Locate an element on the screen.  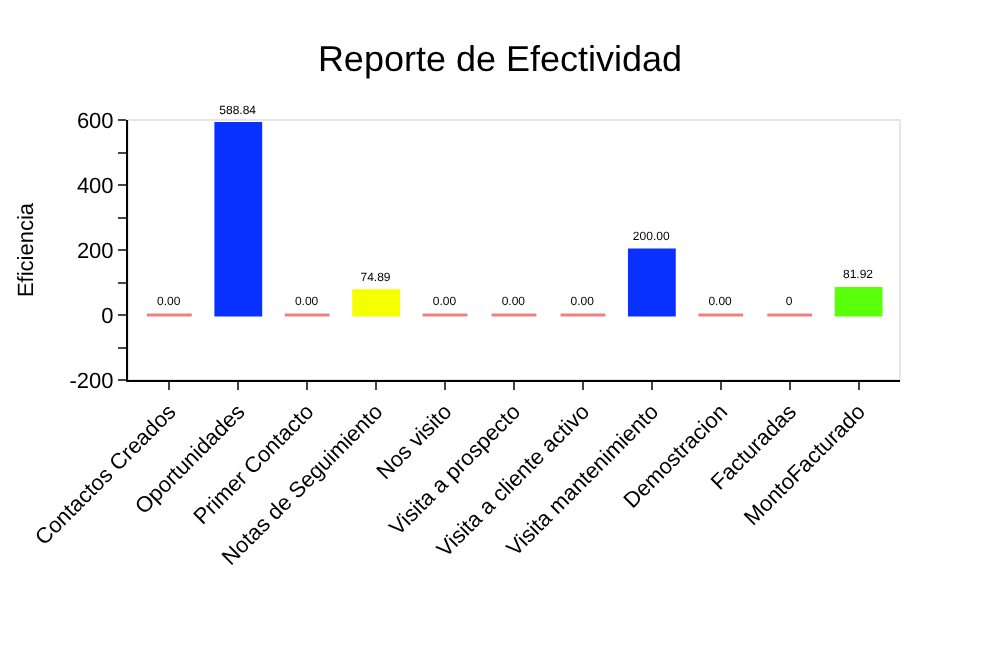
y-tick-label: 400 is located at coordinates (95, 186).